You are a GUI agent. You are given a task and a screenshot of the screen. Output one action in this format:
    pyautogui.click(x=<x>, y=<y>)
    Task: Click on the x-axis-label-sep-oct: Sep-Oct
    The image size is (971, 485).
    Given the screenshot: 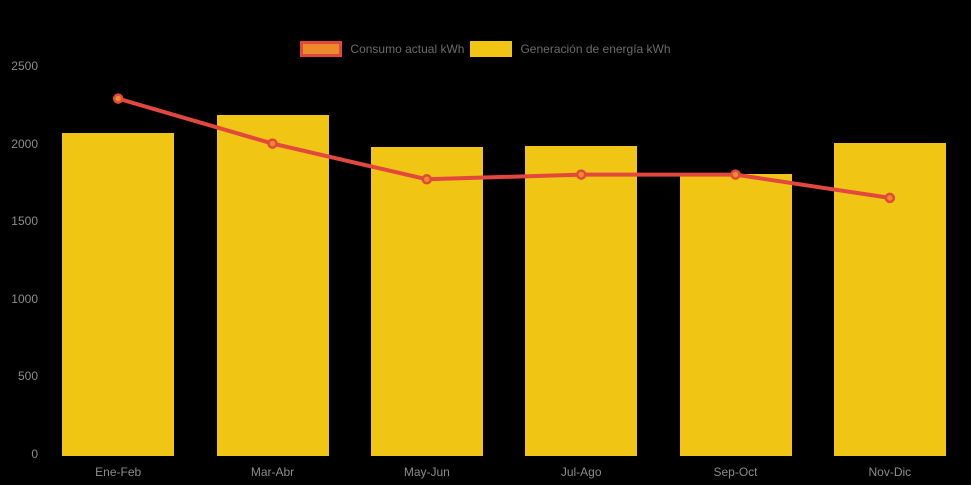 What is the action you would take?
    pyautogui.click(x=735, y=472)
    